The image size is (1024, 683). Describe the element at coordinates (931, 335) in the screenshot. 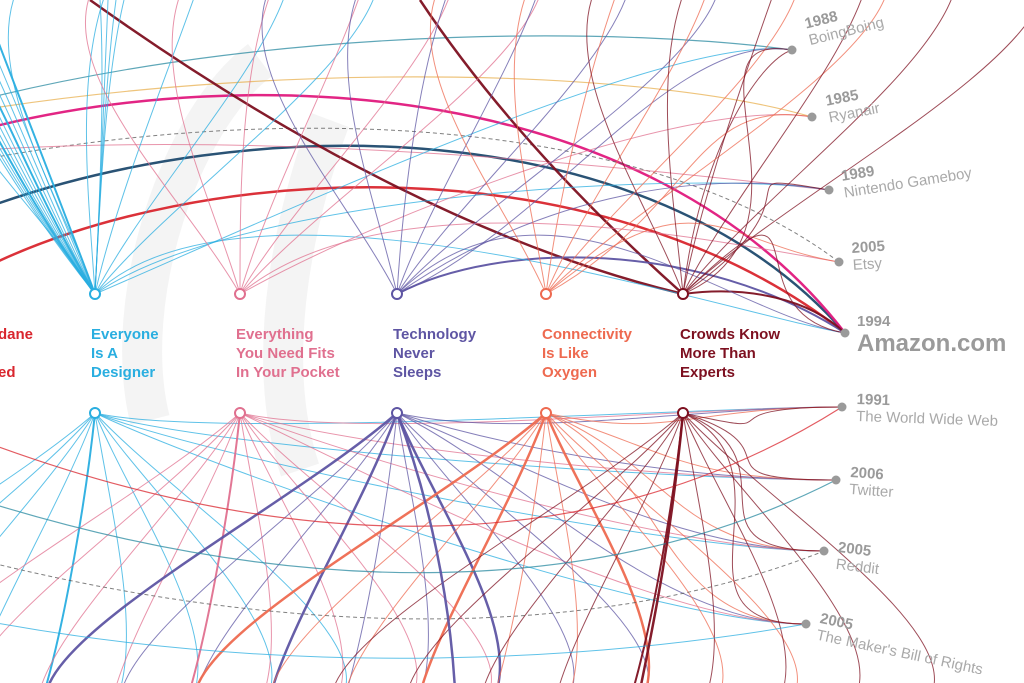

I see `company-amazon: 1994 Amazon.com` at that location.